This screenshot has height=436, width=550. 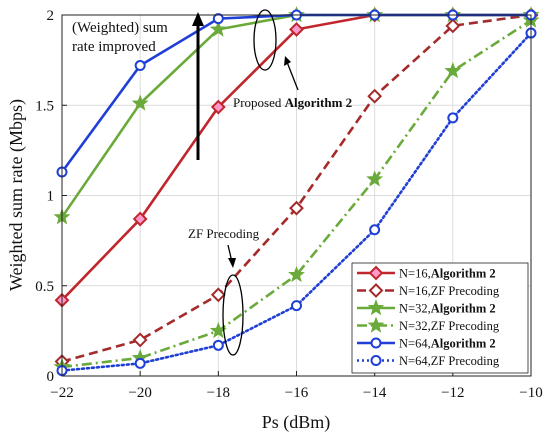 I want to click on legend-label: N=32,ZF Precoding, so click(x=449, y=326).